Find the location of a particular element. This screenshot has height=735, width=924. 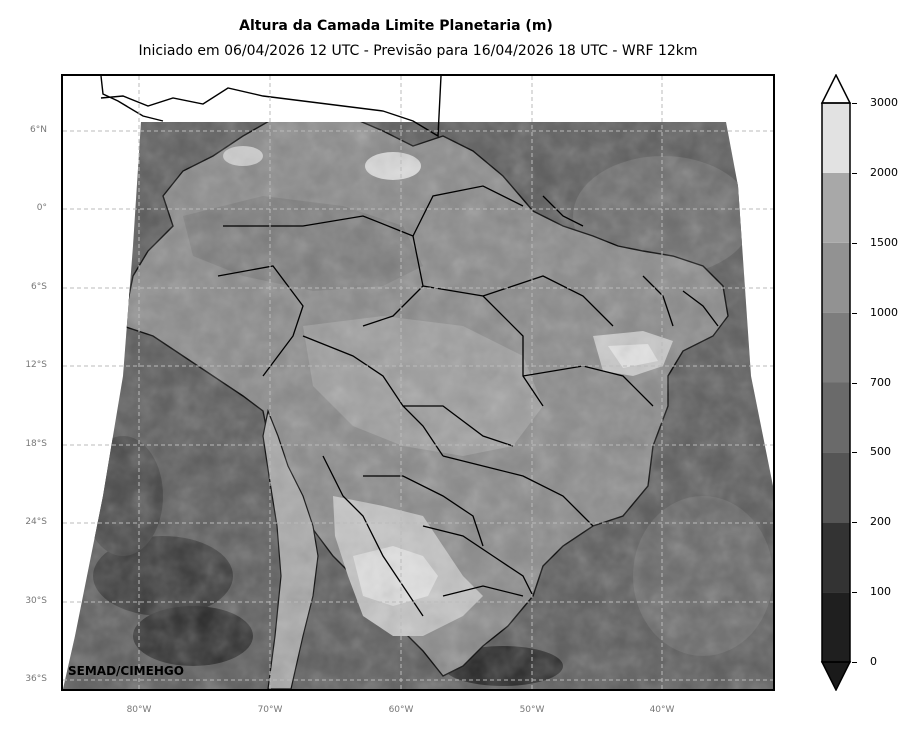

lat-tick-label: 6°S is located at coordinates (39, 287).